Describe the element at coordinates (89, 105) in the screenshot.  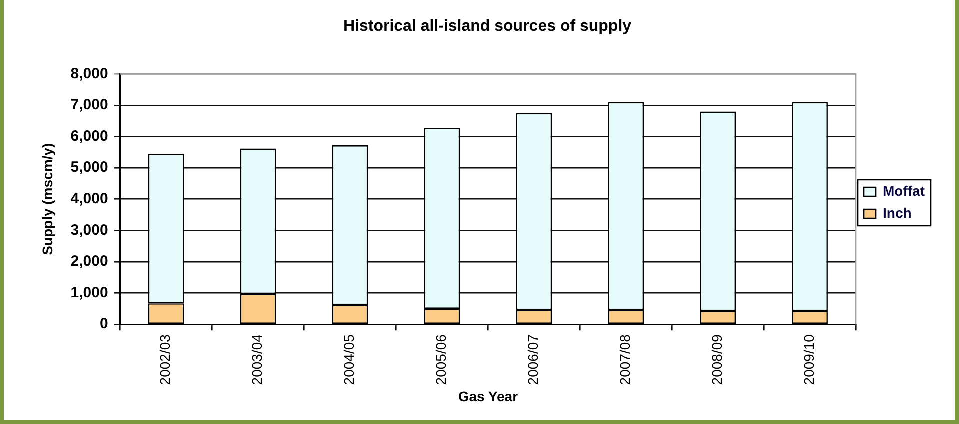
I see `y-tick-label: 7,000` at that location.